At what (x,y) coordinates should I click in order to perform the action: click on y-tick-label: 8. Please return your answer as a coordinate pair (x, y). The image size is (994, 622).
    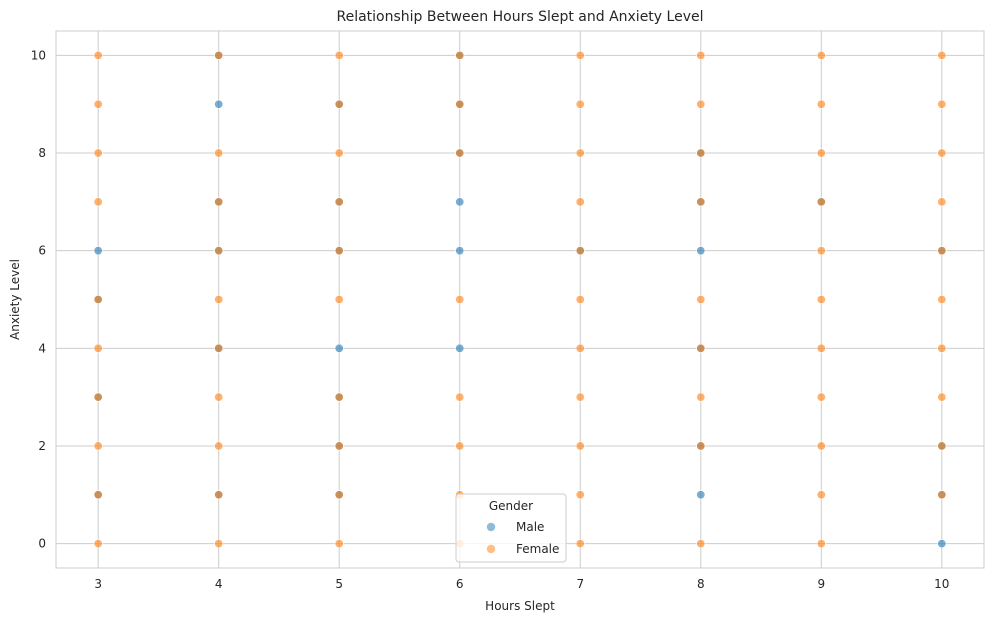
    Looking at the image, I should click on (42, 153).